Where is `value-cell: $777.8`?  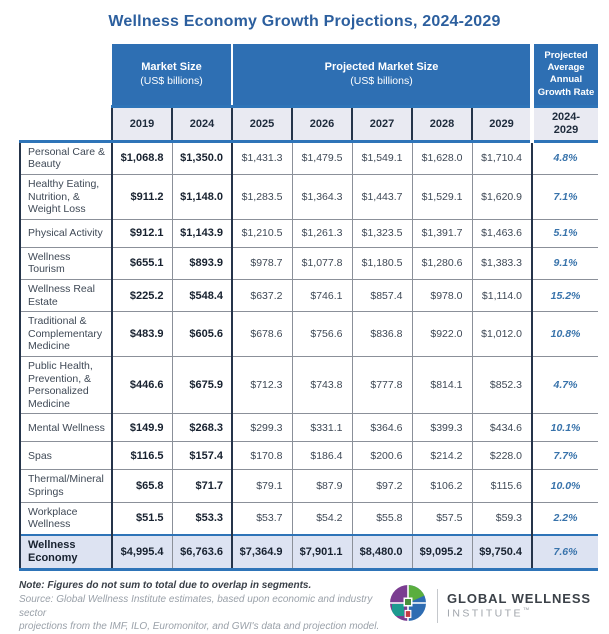
value-cell: $777.8 is located at coordinates (382, 385).